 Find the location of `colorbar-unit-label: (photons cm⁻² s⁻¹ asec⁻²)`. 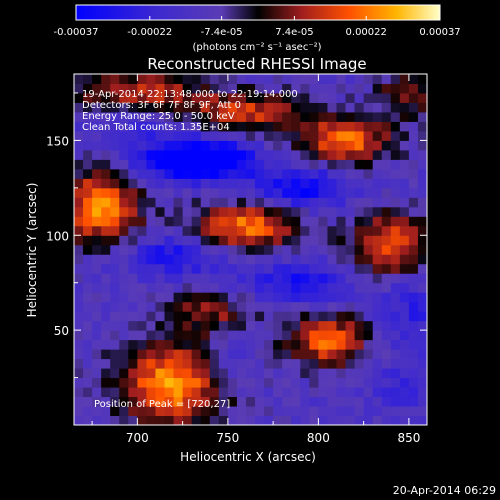

colorbar-unit-label: (photons cm⁻² s⁻¹ asec⁻²) is located at coordinates (256, 47).